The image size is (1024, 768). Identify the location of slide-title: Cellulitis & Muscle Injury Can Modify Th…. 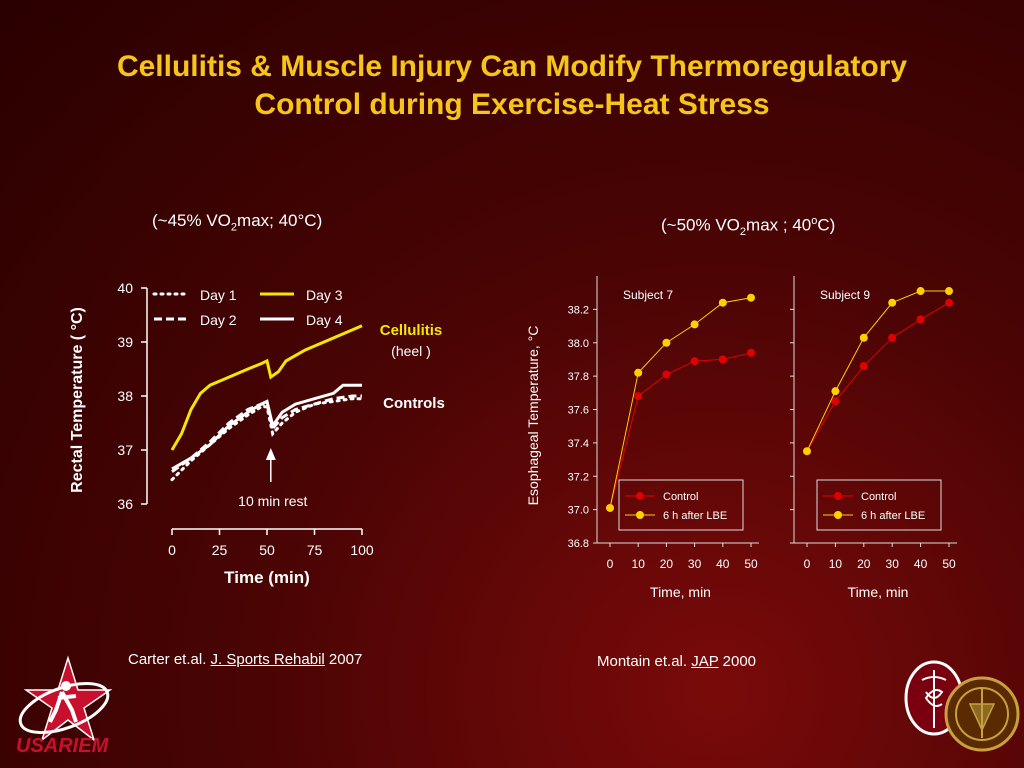
(512, 86).